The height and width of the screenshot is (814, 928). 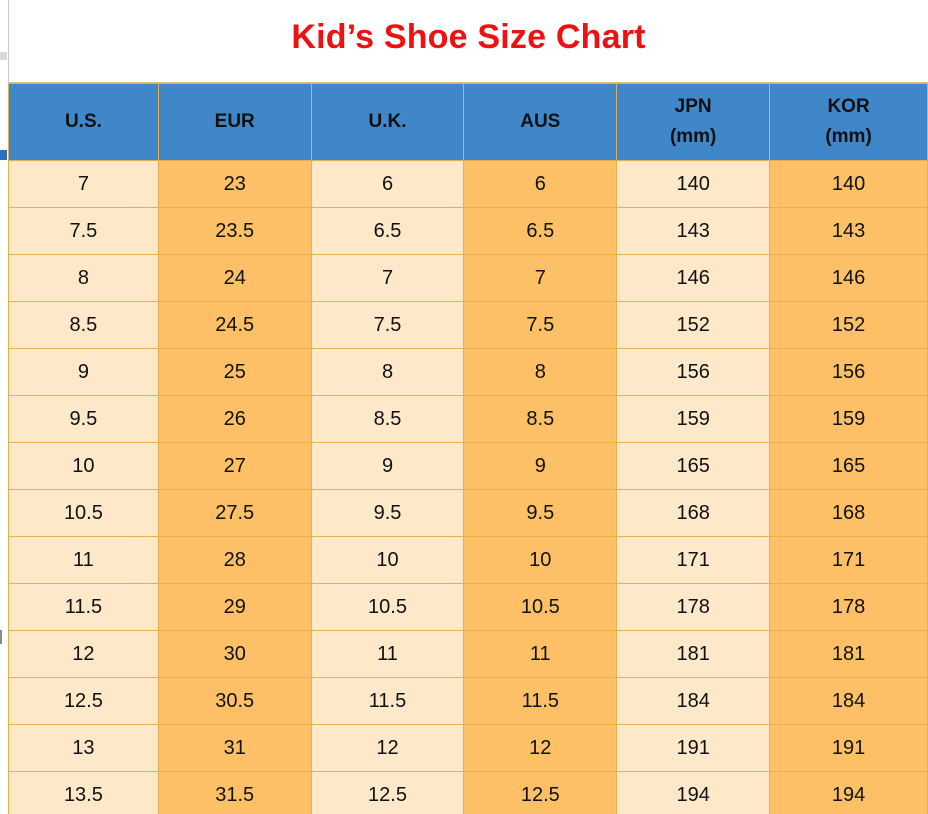 What do you see at coordinates (693, 792) in the screenshot?
I see `cell-jpn: 194` at bounding box center [693, 792].